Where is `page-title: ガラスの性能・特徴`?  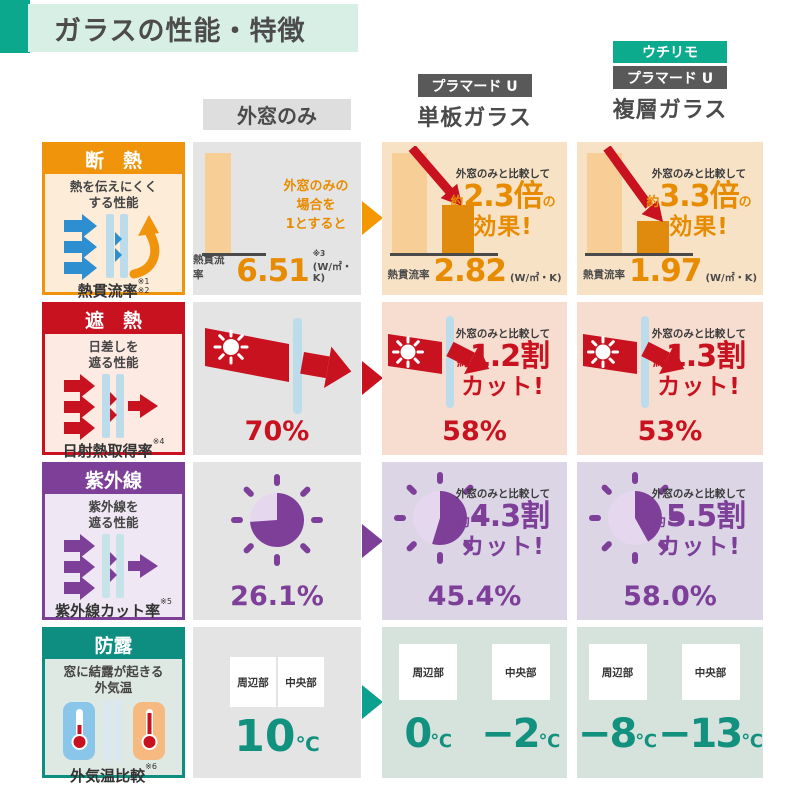
page-title: ガラスの性能・特徴 is located at coordinates (180, 31).